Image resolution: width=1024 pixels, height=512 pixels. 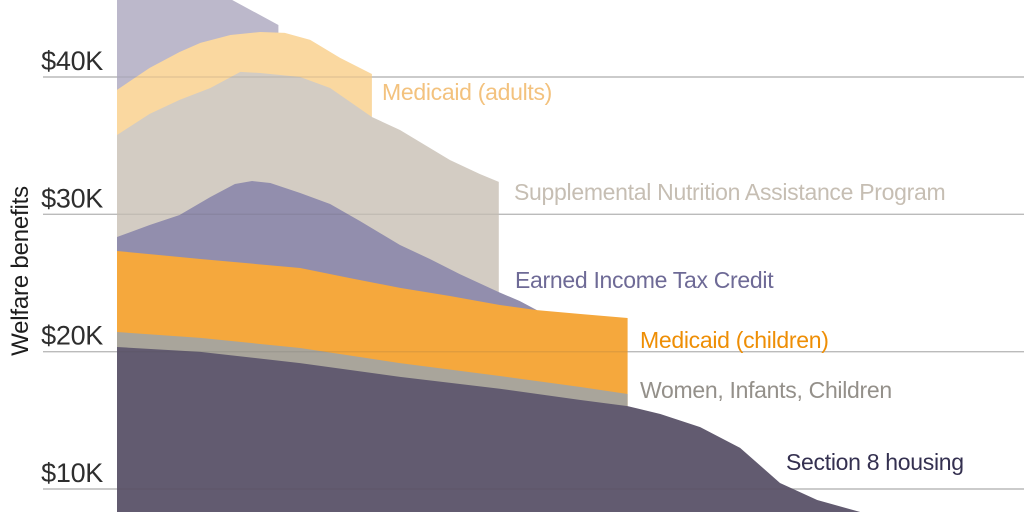 What do you see at coordinates (644, 280) in the screenshot?
I see `area-label-eitc: Earned Income Tax Credit` at bounding box center [644, 280].